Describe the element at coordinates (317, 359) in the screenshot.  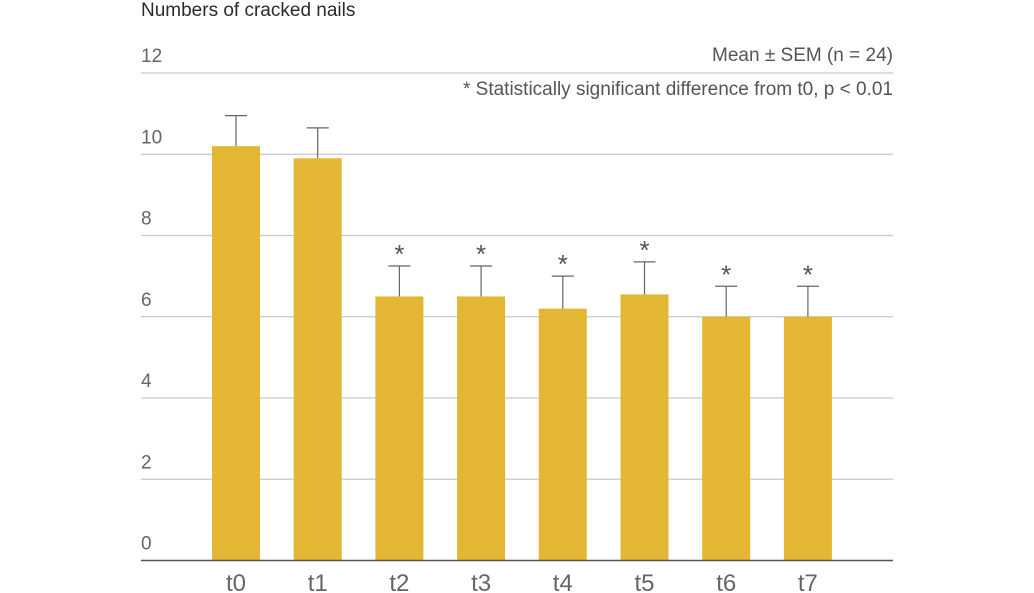
I see `bar-t1` at that location.